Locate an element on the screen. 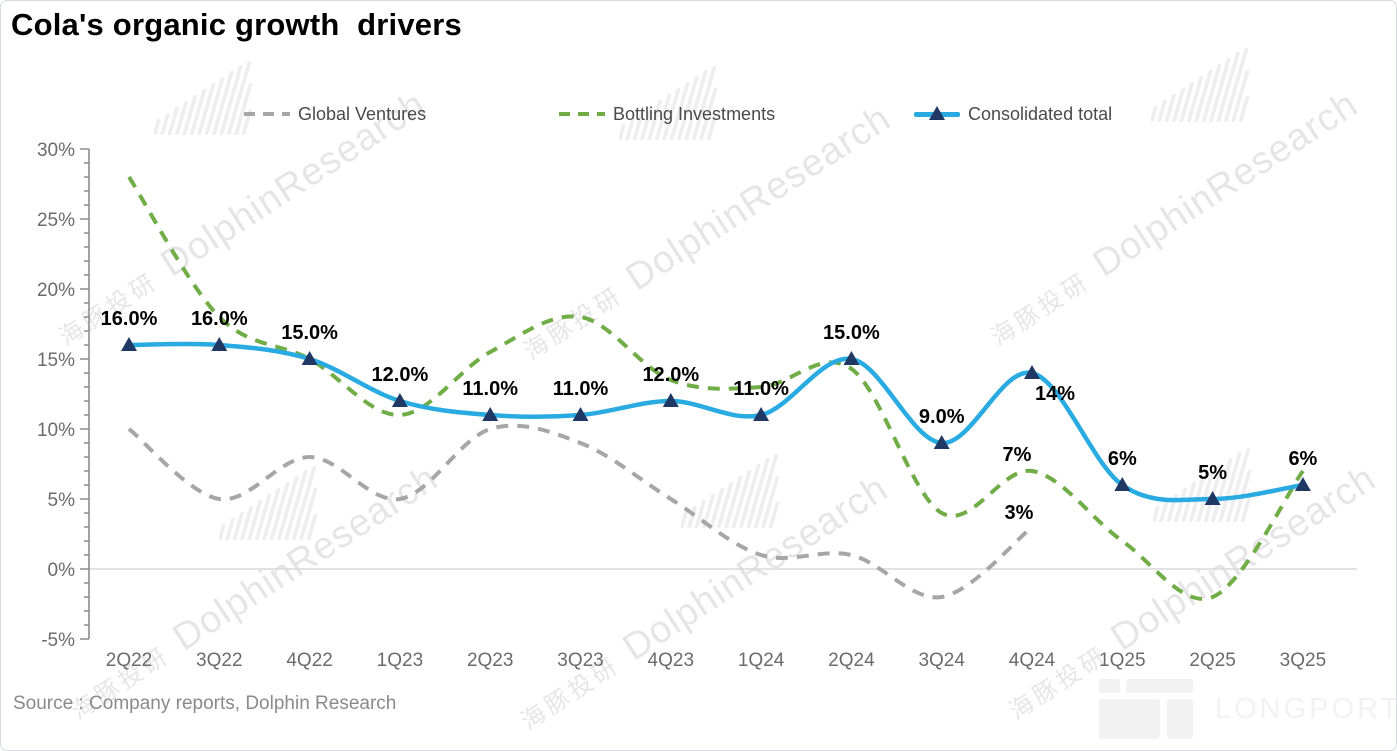 This screenshot has width=1397, height=751. x-axis-label: 4Q23 is located at coordinates (671, 660).